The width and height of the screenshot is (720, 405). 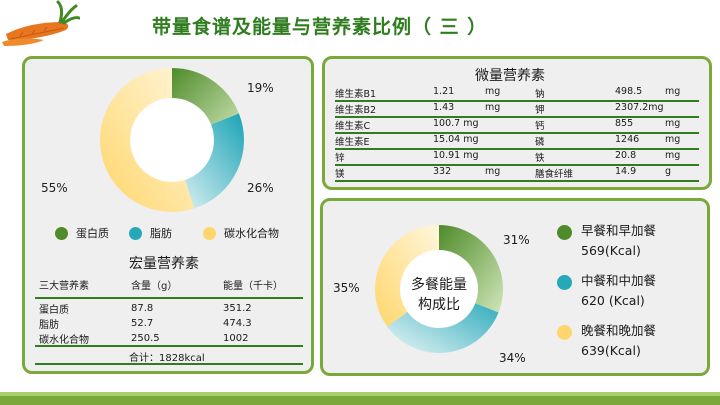 I want to click on legend-label: 蛋白质, so click(x=92, y=233).